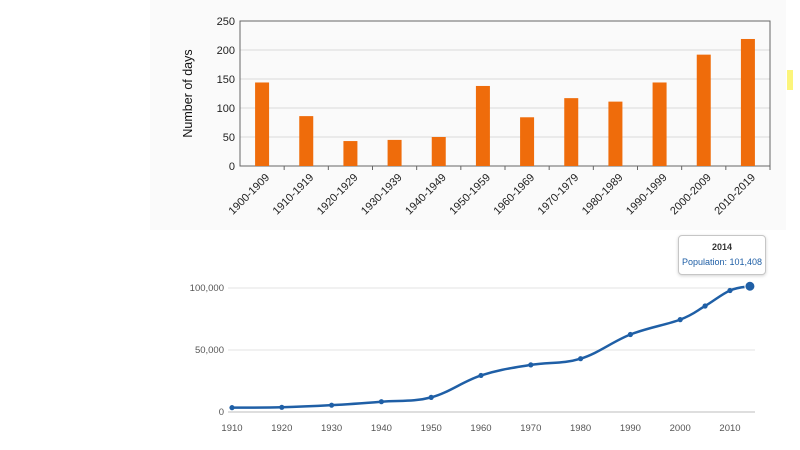 This screenshot has height=450, width=800. Describe the element at coordinates (381, 428) in the screenshot. I see `x-tick-label: 1940` at that location.